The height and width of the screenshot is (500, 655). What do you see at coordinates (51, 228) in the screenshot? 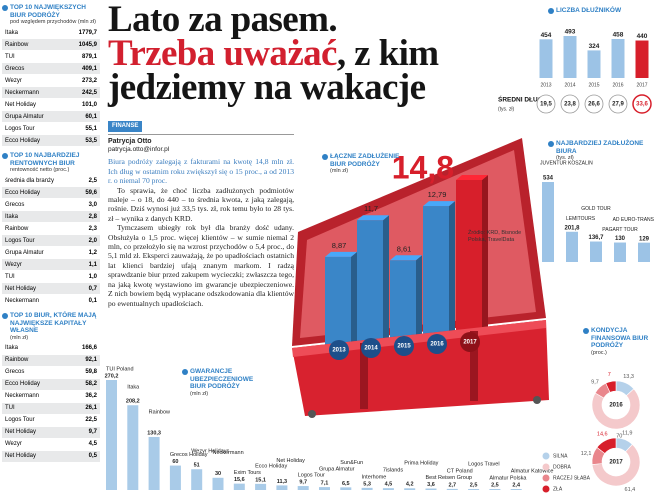
I see `table-row: Rainbow 2,3` at bounding box center [51, 228].